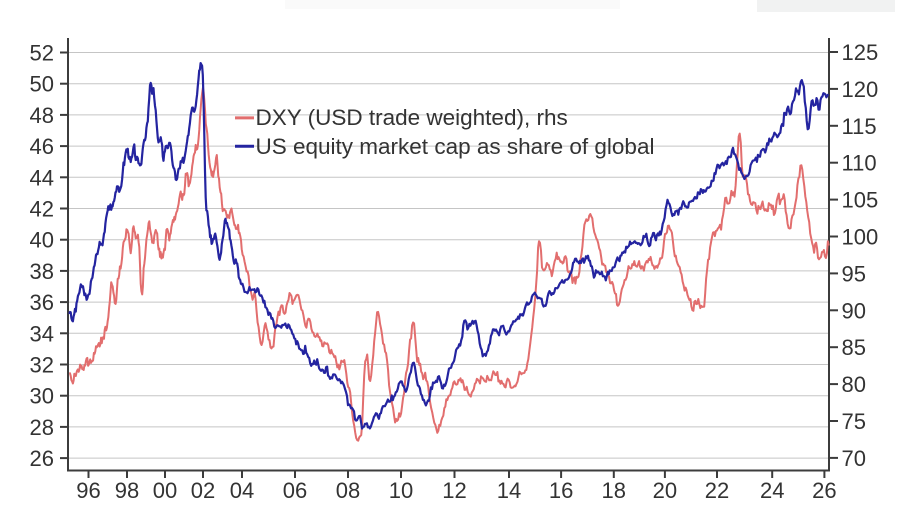 The image size is (900, 515). I want to click on svg-text: 14, so click(509, 490).